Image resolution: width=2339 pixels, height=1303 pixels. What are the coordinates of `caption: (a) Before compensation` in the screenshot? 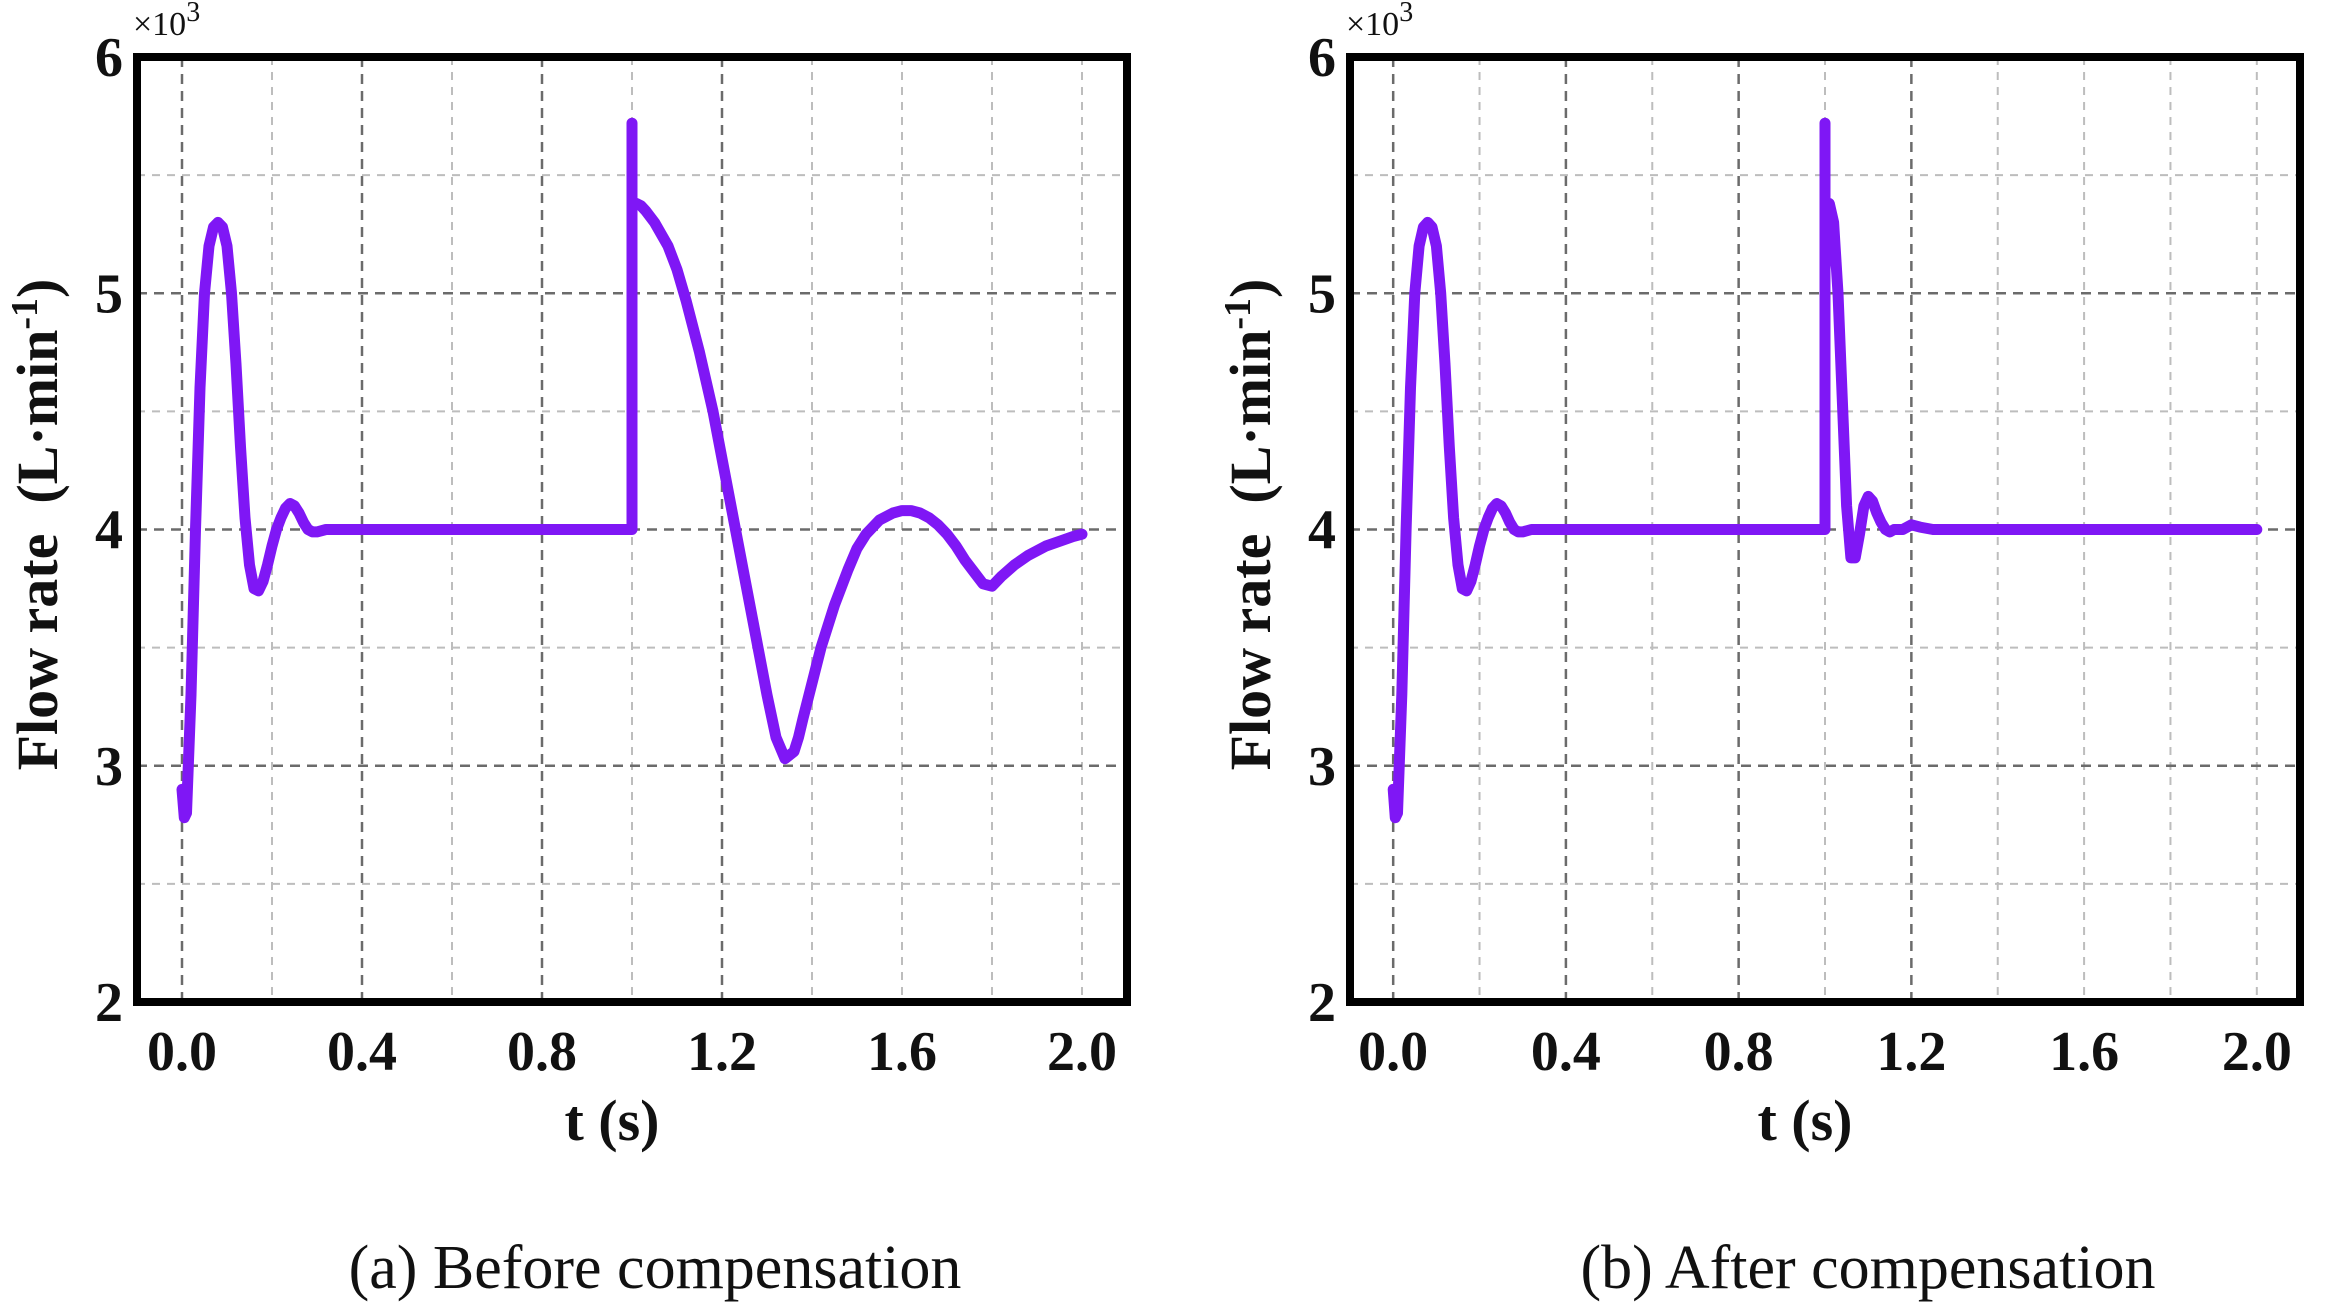 It's located at (655, 1268).